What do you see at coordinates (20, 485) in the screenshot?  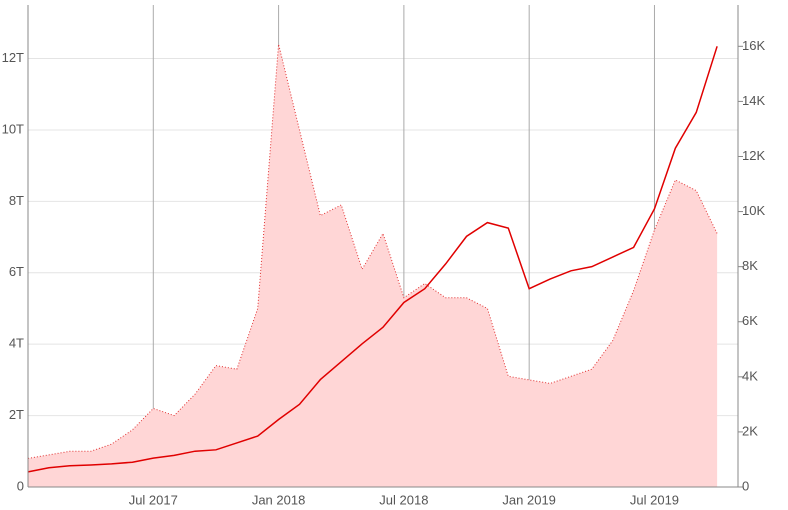 I see `y-tick-label: 0` at bounding box center [20, 485].